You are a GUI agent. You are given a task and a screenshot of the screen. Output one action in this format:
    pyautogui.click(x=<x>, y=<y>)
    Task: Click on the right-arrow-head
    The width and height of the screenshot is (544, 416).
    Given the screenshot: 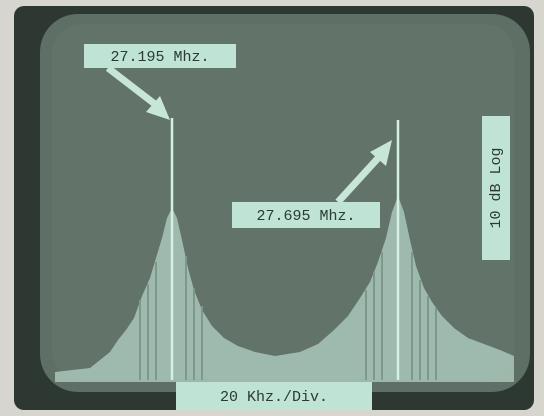 What is the action you would take?
    pyautogui.click(x=381, y=153)
    